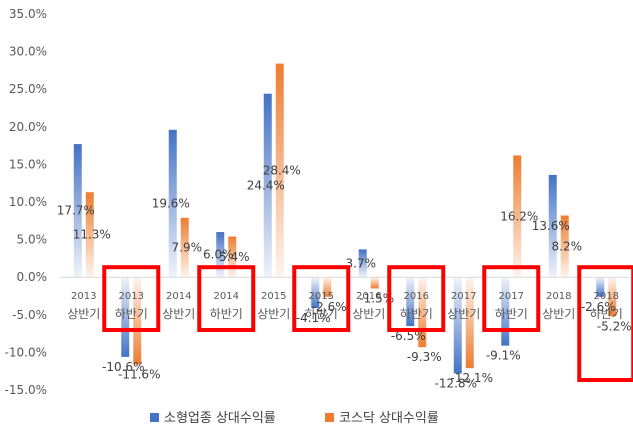  I want to click on data-label: -4.1%, so click(313, 318).